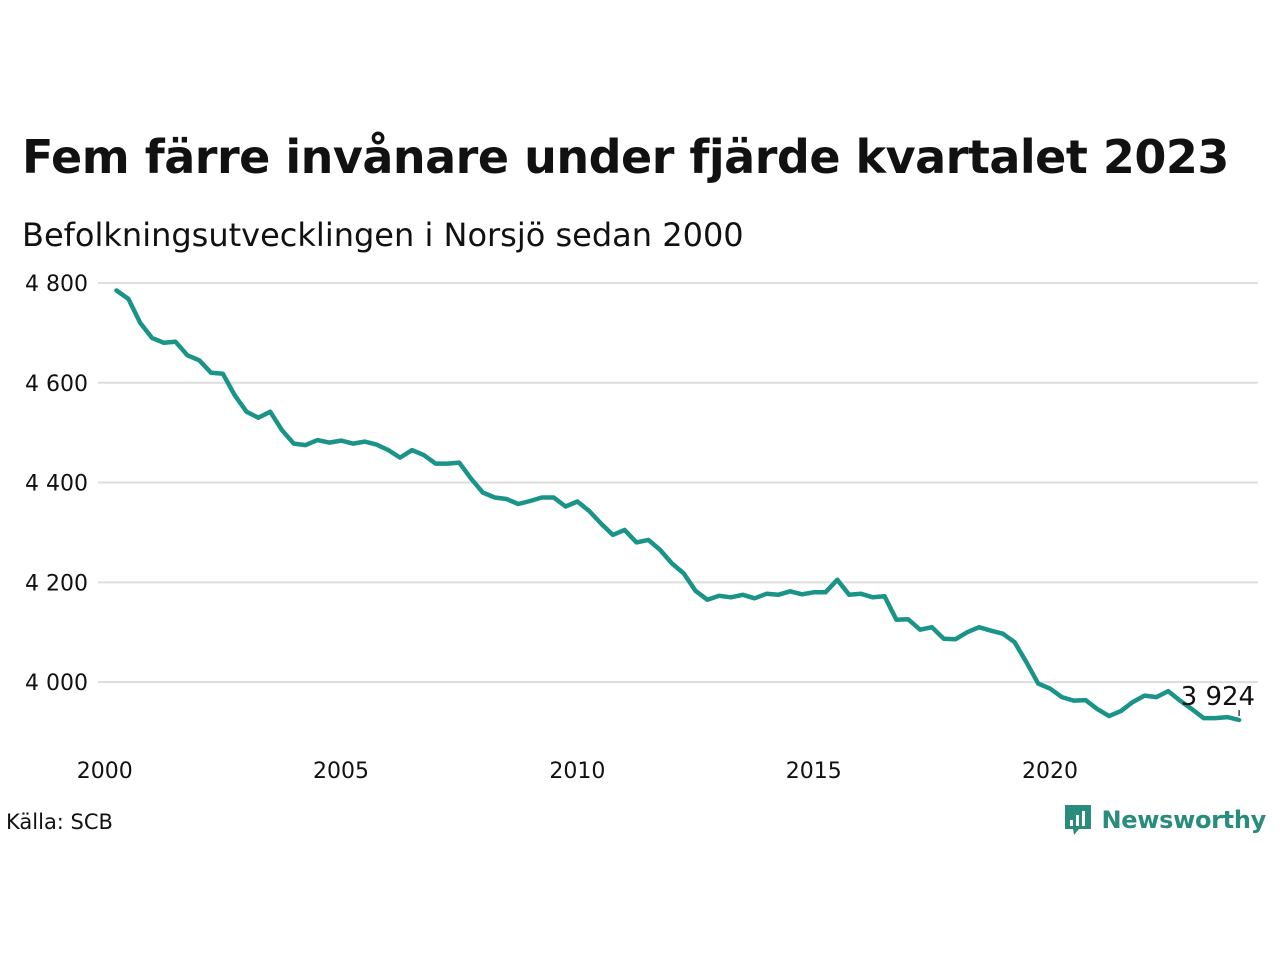 This screenshot has width=1280, height=960. What do you see at coordinates (1218, 697) in the screenshot?
I see `end-value-label: 3 924` at bounding box center [1218, 697].